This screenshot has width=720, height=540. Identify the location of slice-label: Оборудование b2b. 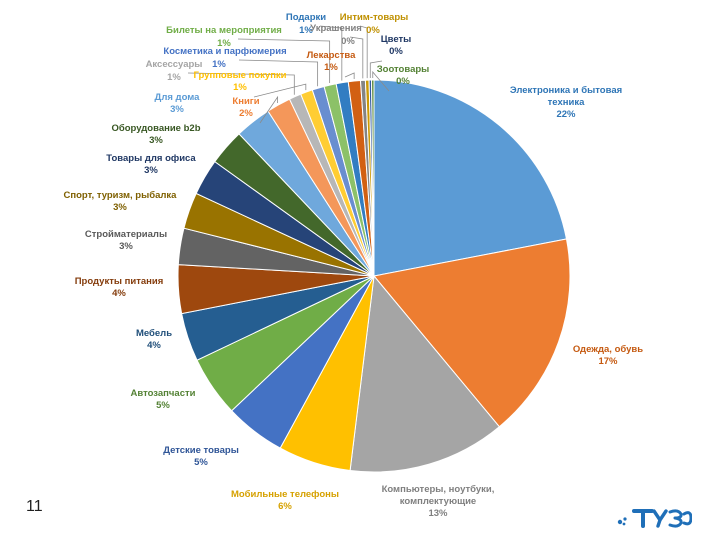
(155, 128).